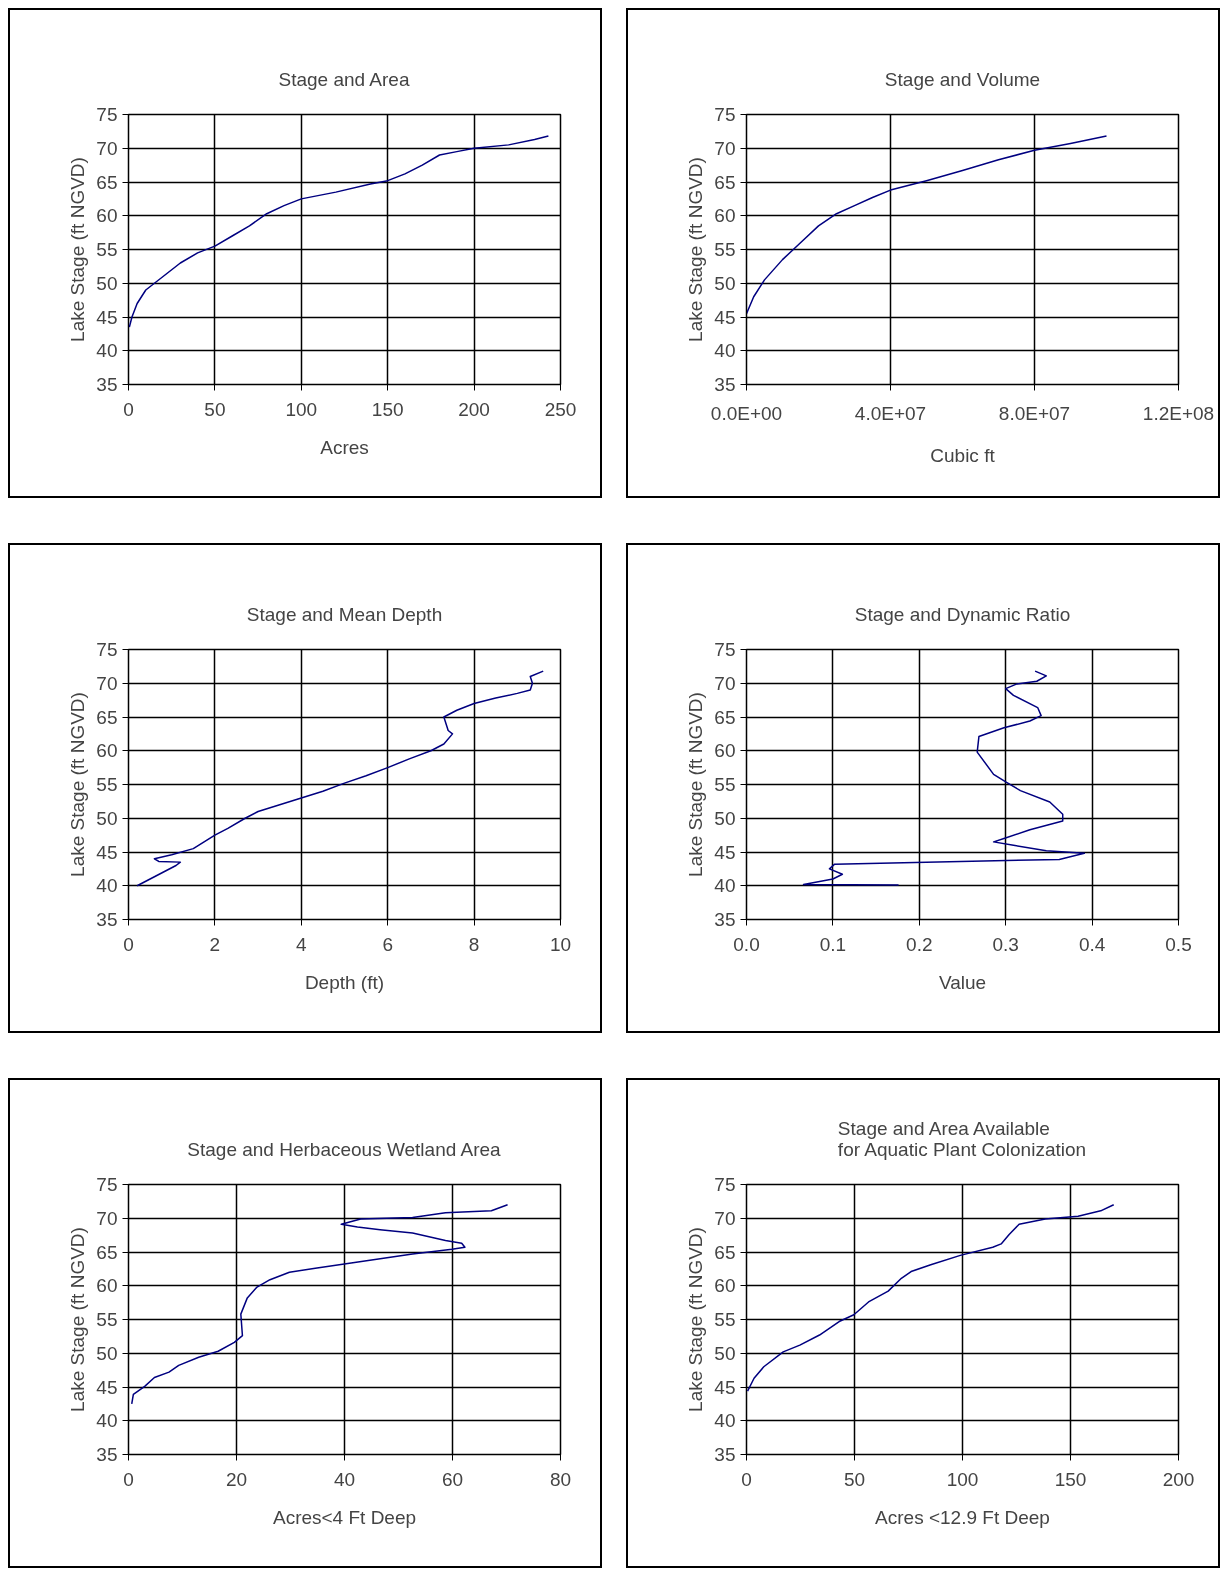 The width and height of the screenshot is (1225, 1579). What do you see at coordinates (344, 1517) in the screenshot?
I see `x-axis-title: Acres<4 Ft Deep` at bounding box center [344, 1517].